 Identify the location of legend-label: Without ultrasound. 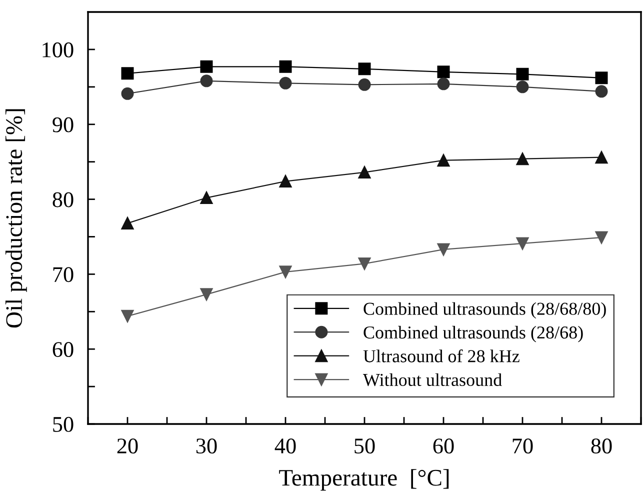
(432, 379).